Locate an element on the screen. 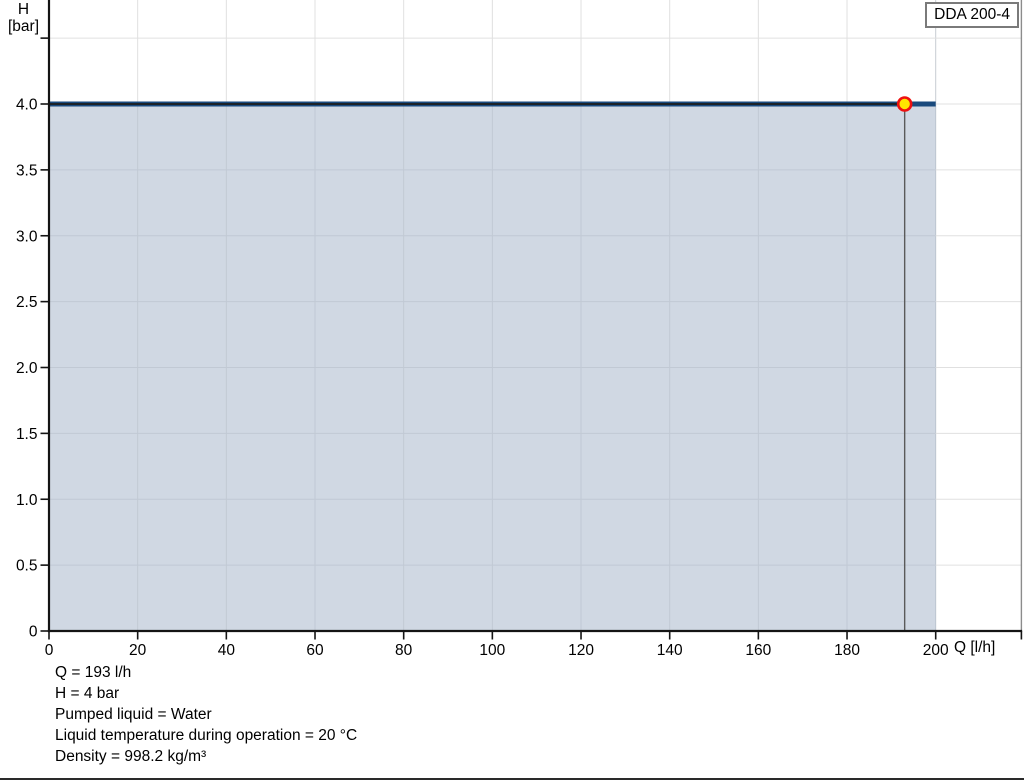 The width and height of the screenshot is (1024, 781). x-tick-label: 0 is located at coordinates (49, 650).